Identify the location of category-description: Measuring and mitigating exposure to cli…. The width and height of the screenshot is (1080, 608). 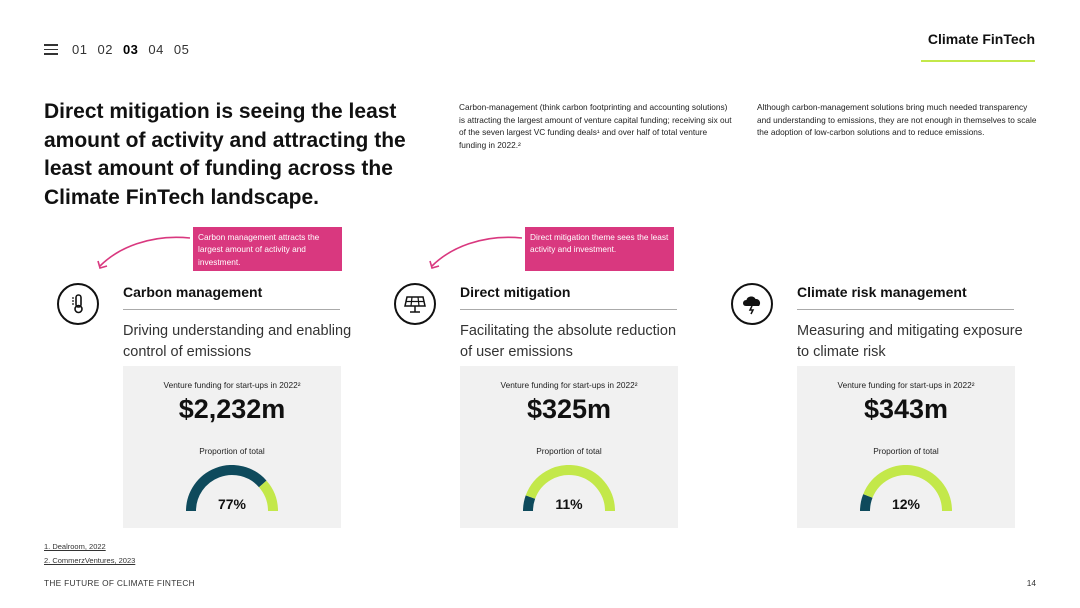
(910, 341).